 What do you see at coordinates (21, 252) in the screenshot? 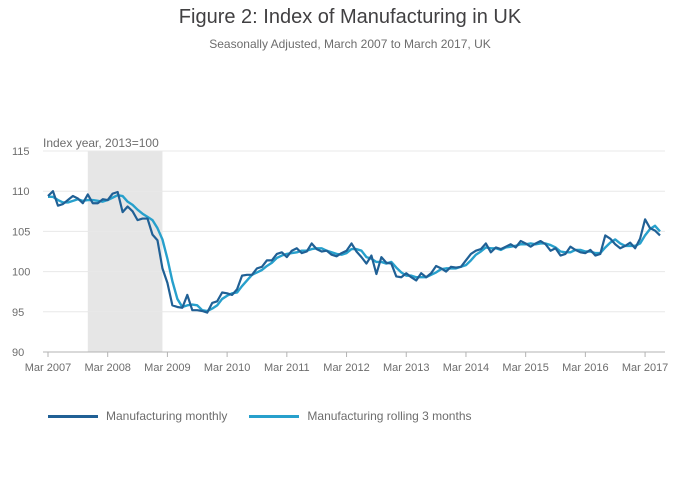
I see `y-axis: 90 95 100 105 110 115` at bounding box center [21, 252].